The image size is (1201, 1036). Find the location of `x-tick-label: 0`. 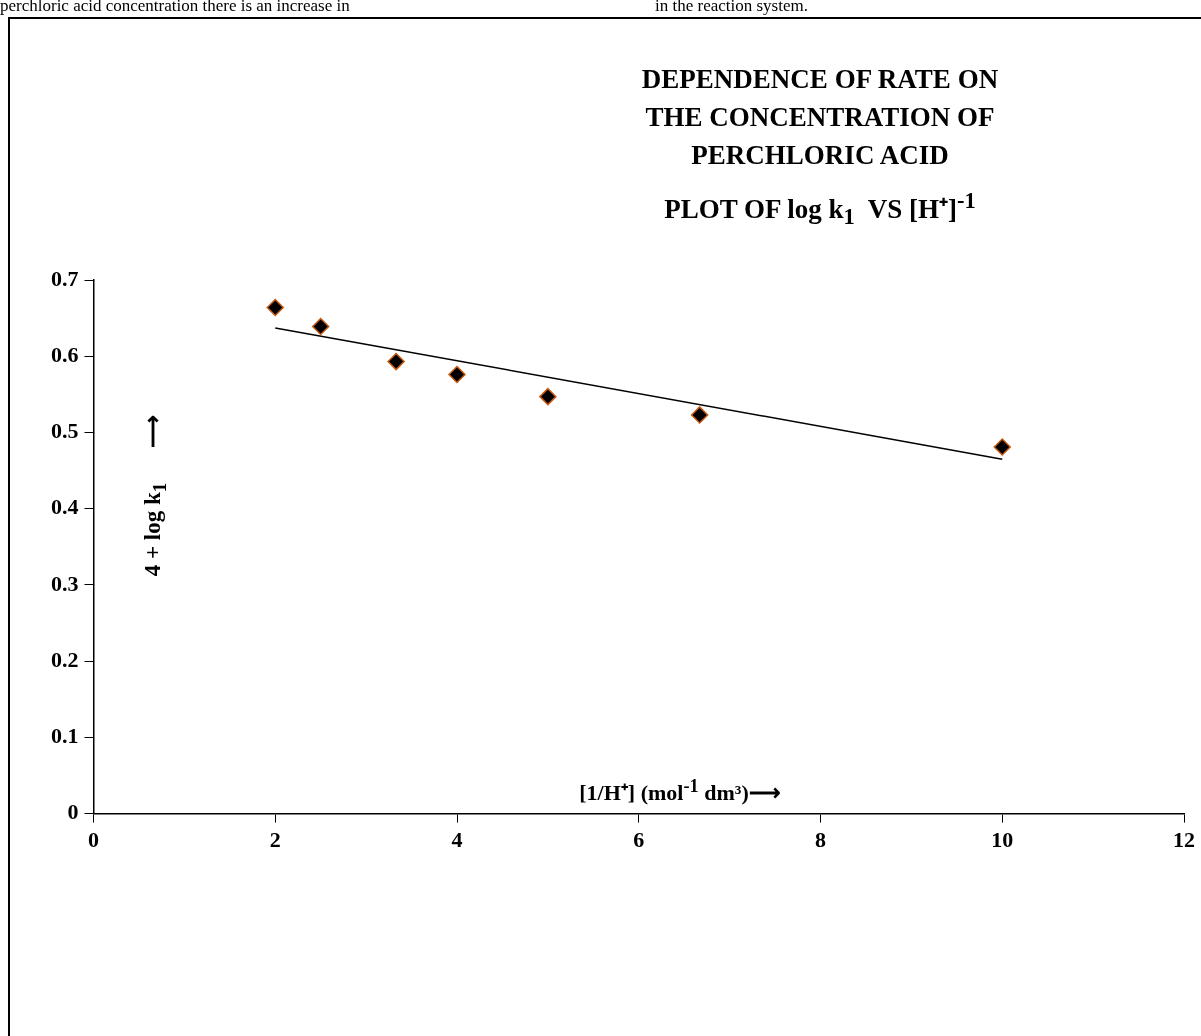

x-tick-label: 0 is located at coordinates (93, 840).